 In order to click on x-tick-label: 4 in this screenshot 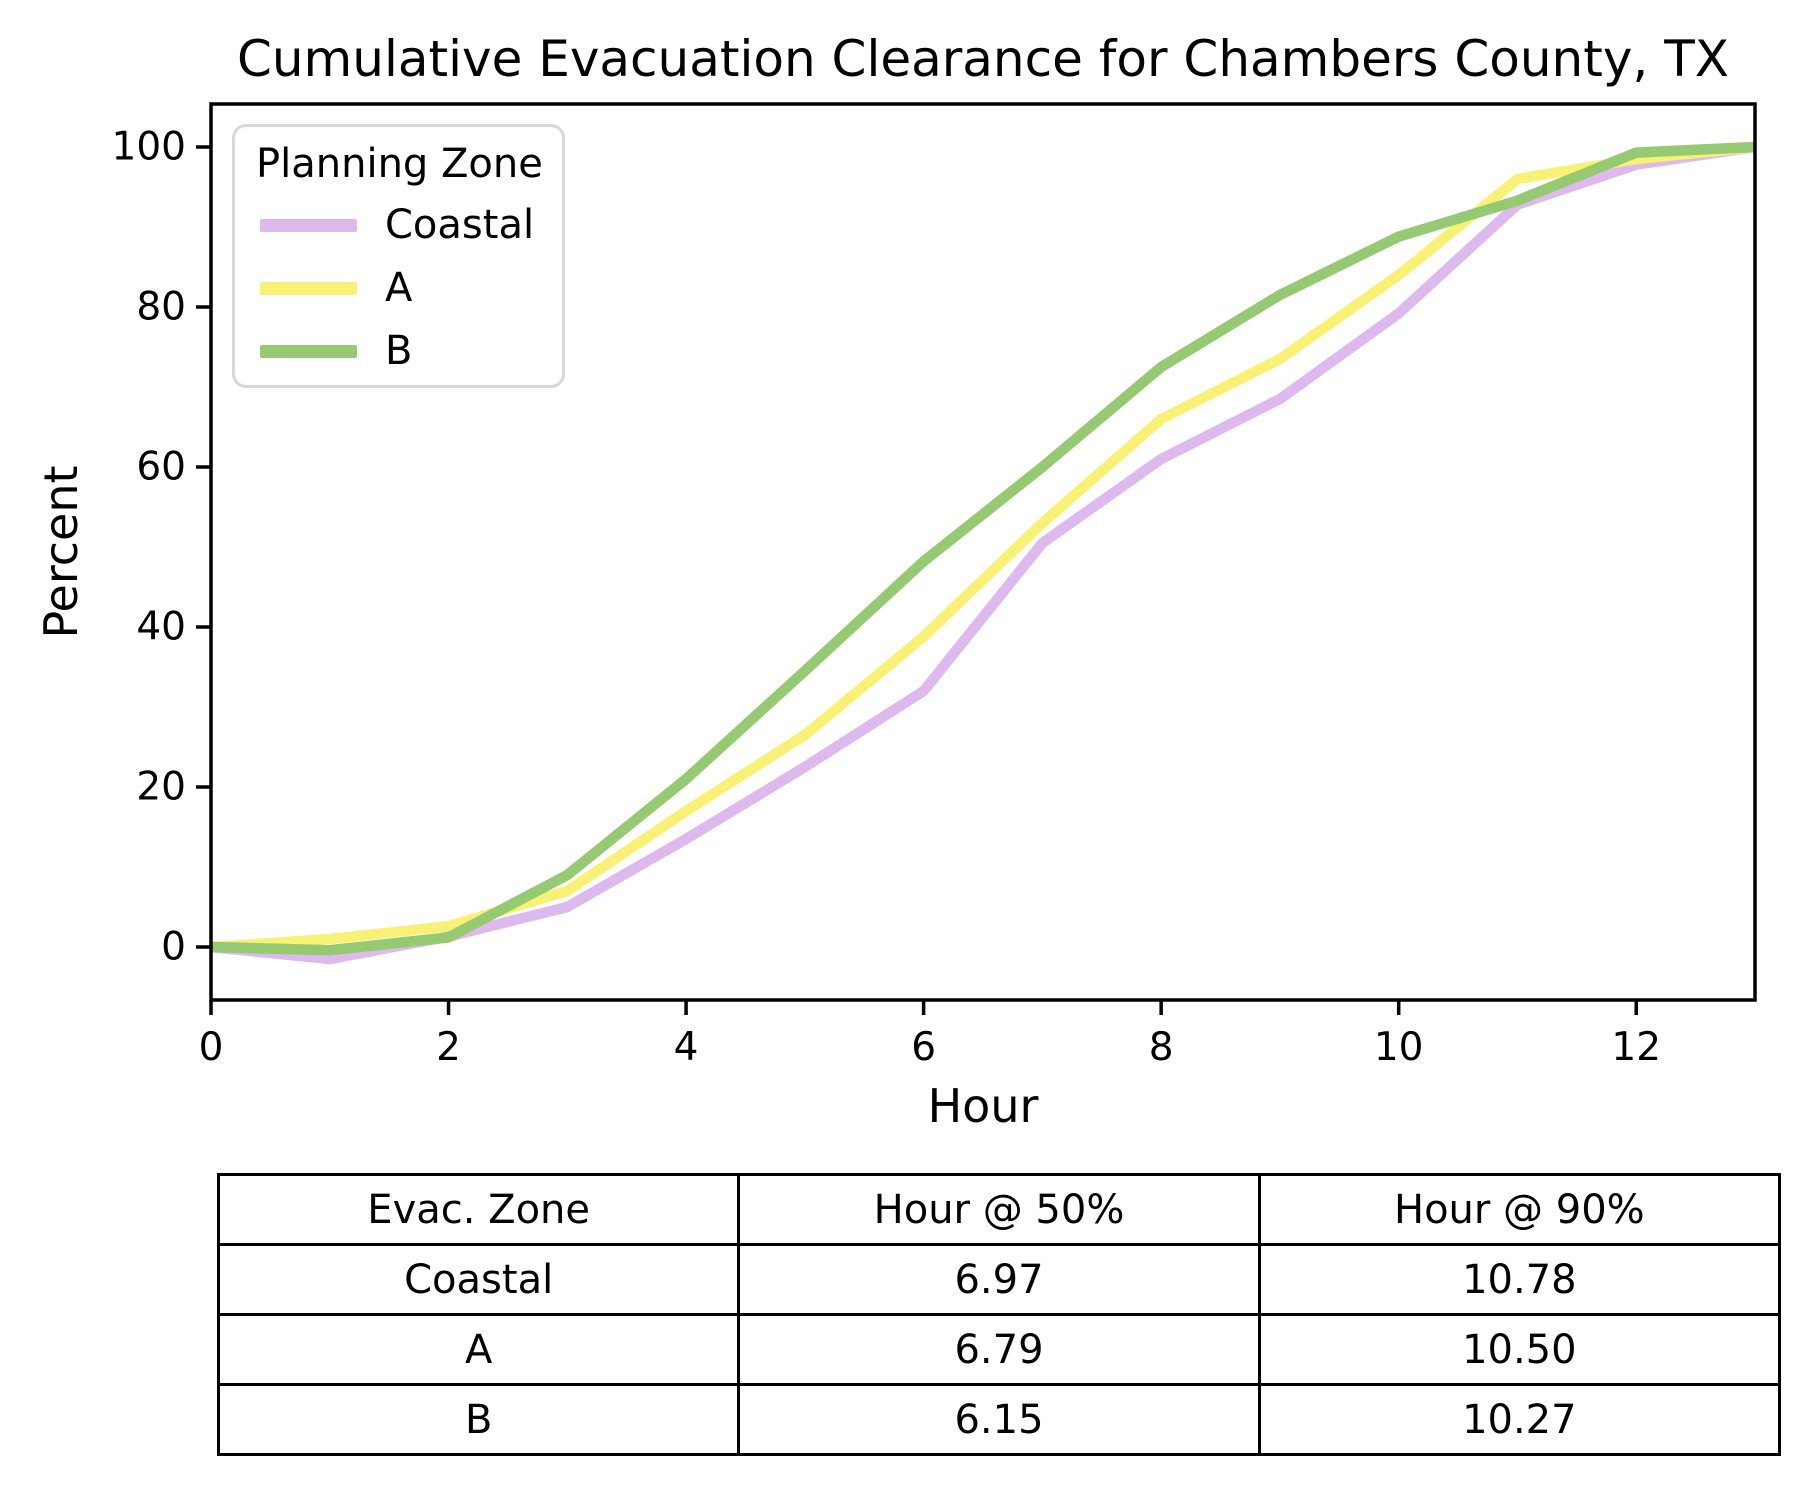, I will do `click(686, 1047)`.